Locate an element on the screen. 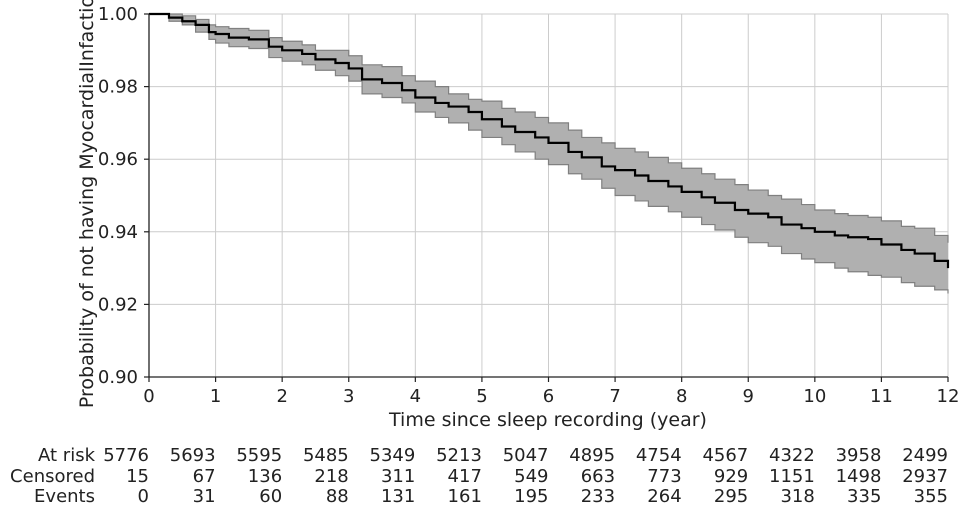 This screenshot has width=964, height=531. y-tick-label: 1.00 is located at coordinates (118, 14).